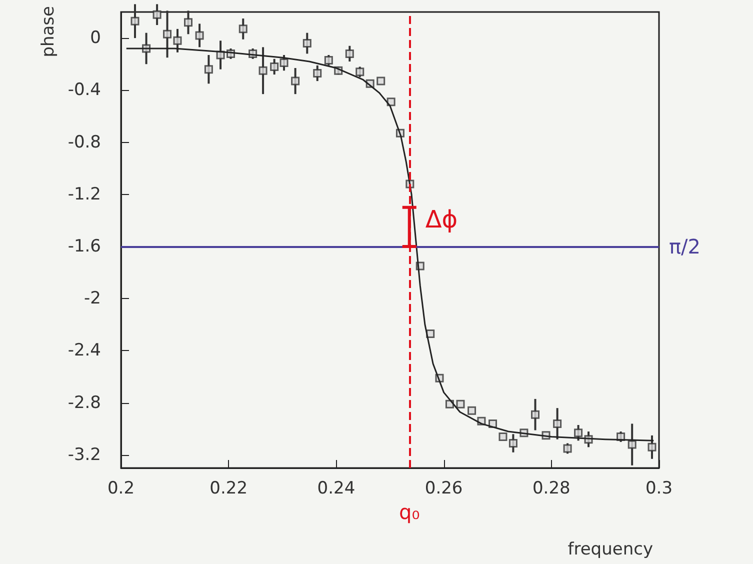 Image resolution: width=753 pixels, height=564 pixels. What do you see at coordinates (229, 488) in the screenshot?
I see `x-tick-label: 0.22` at bounding box center [229, 488].